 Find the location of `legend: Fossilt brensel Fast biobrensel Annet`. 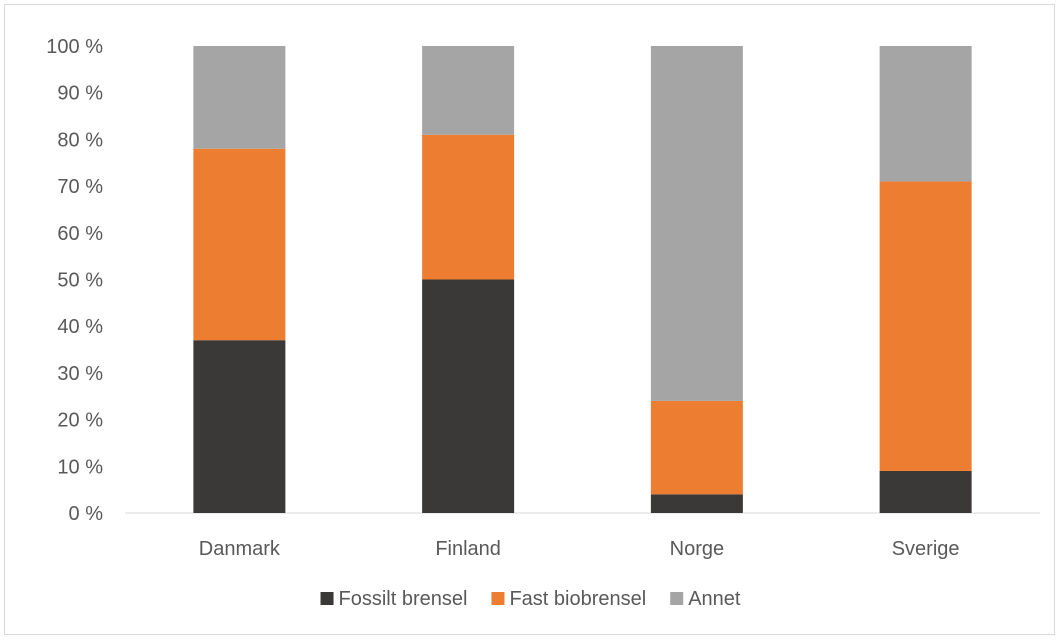

legend: Fossilt brensel Fast biobrensel Annet is located at coordinates (530, 599).